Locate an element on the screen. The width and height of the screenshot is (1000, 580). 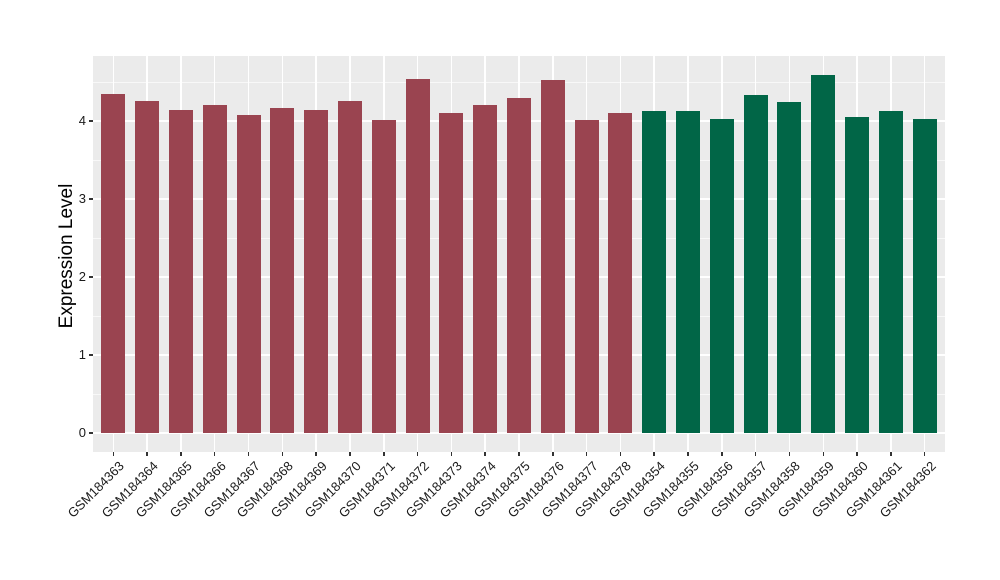
y-tick-label: 3 is located at coordinates (82, 198).